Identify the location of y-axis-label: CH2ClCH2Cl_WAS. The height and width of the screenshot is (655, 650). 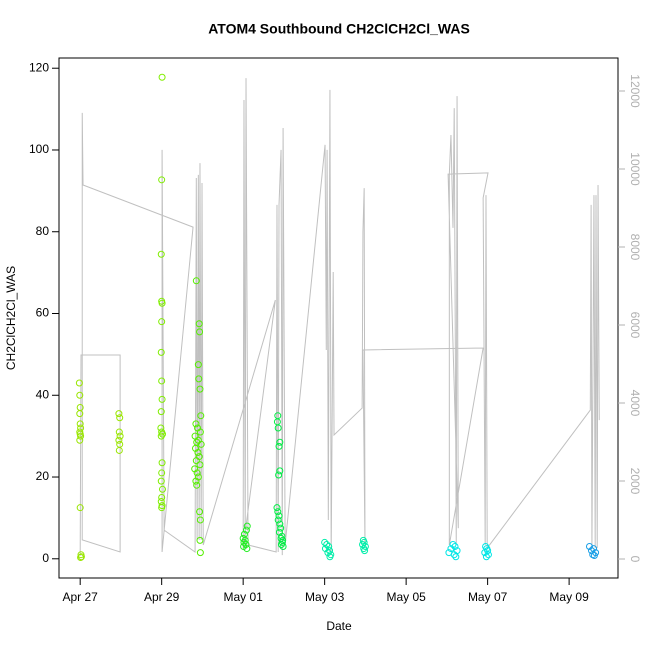
(11, 318).